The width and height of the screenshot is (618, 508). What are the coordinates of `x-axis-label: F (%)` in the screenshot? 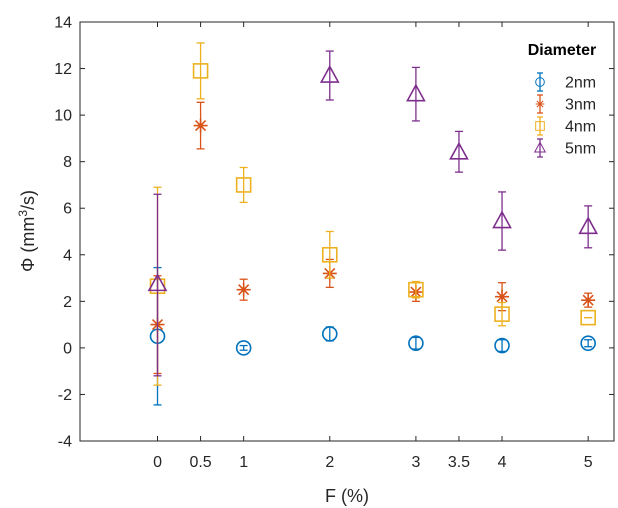 It's located at (347, 496).